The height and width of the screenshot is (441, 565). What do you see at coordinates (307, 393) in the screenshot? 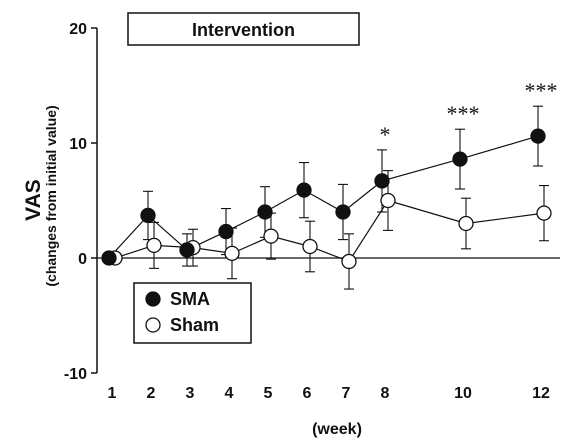
I see `x-tick-label-5: 6` at bounding box center [307, 393].